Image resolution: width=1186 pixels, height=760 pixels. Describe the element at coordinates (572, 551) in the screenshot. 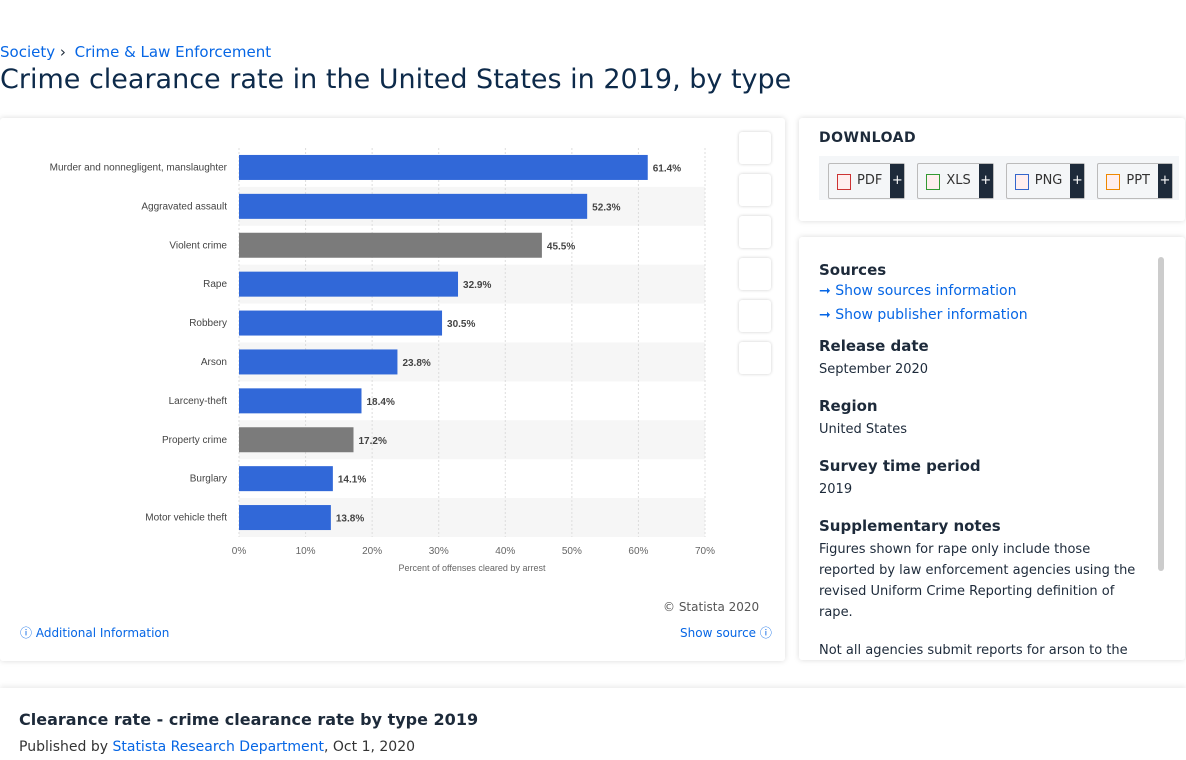

I see `x-tick-label: 50%` at that location.